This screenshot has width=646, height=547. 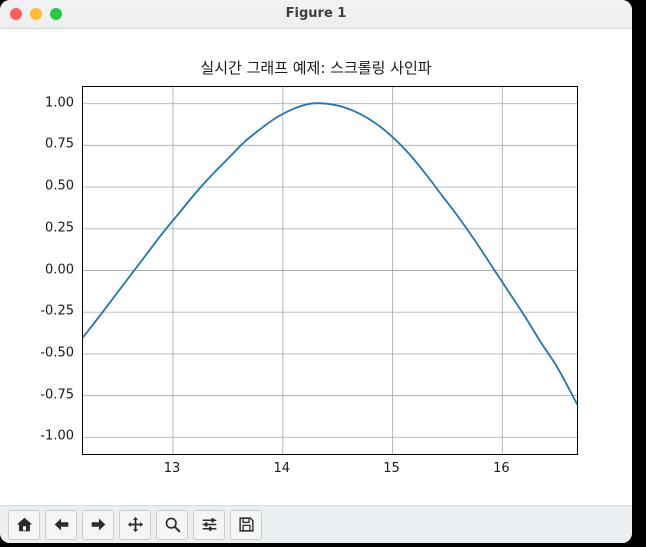 What do you see at coordinates (57, 311) in the screenshot?
I see `y-tick-label: -0.25` at bounding box center [57, 311].